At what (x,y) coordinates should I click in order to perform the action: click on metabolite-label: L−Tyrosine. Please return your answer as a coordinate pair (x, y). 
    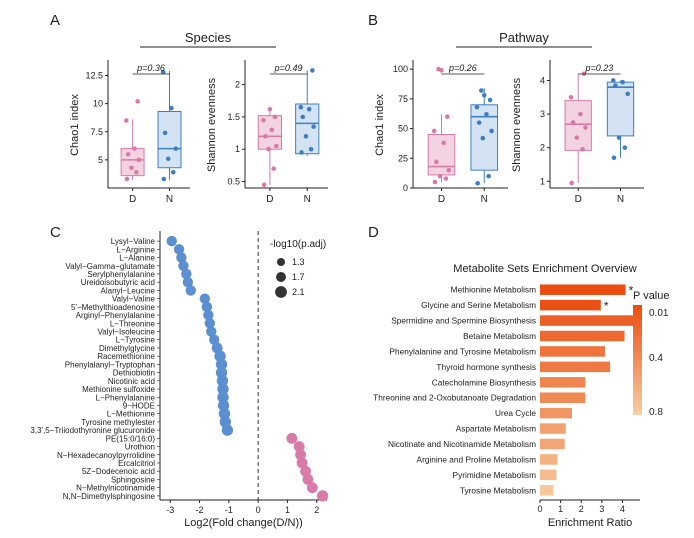
    Looking at the image, I should click on (136, 340).